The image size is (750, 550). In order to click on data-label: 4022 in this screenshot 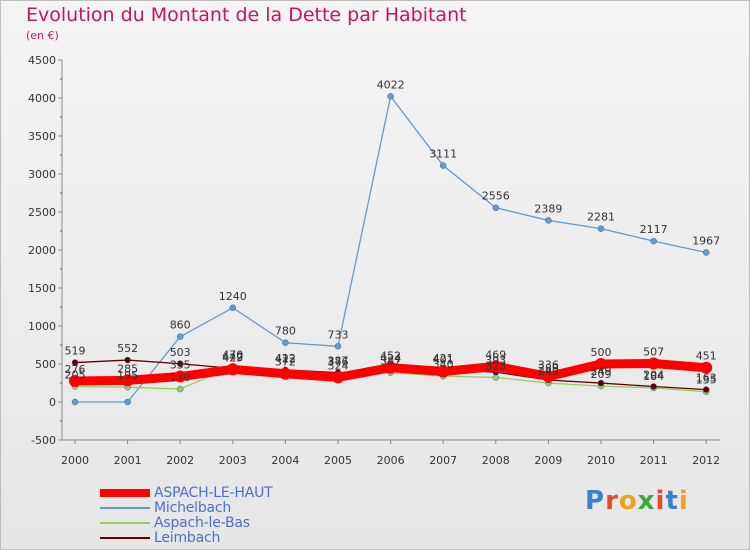, I will do `click(391, 84)`.